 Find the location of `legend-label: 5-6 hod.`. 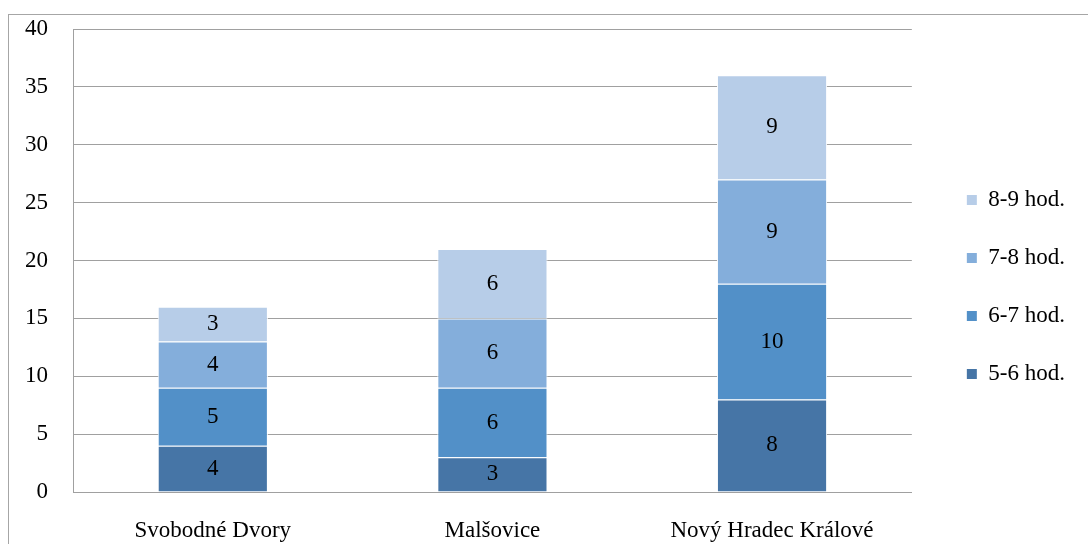

legend-label: 5-6 hod. is located at coordinates (1027, 373).